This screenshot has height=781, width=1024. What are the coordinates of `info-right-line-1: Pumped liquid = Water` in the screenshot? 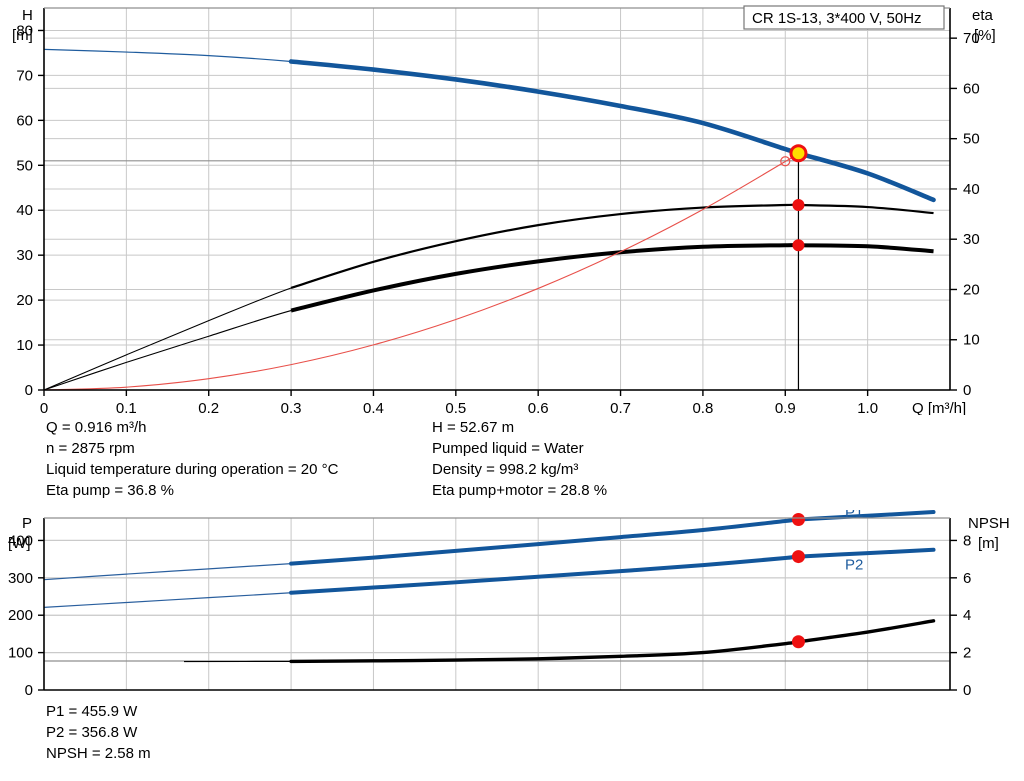 It's located at (508, 448).